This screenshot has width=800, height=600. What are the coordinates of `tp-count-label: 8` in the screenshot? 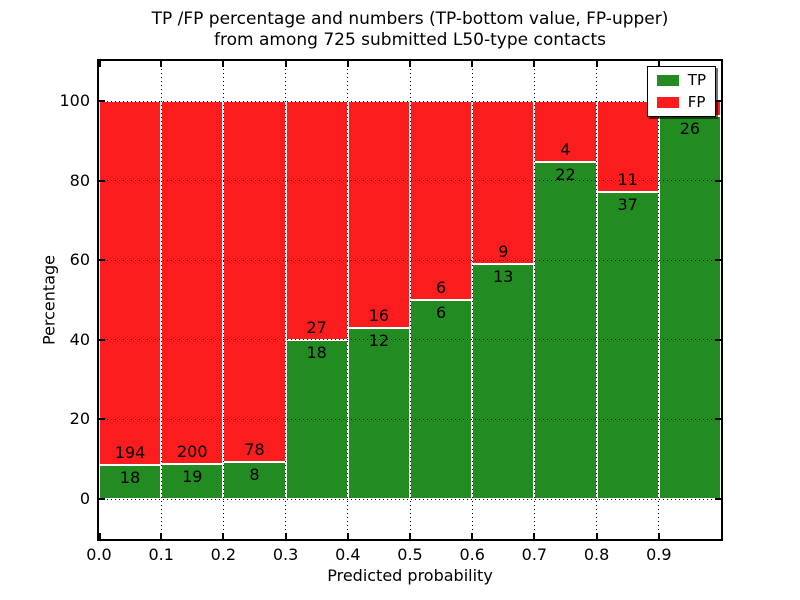 It's located at (254, 474).